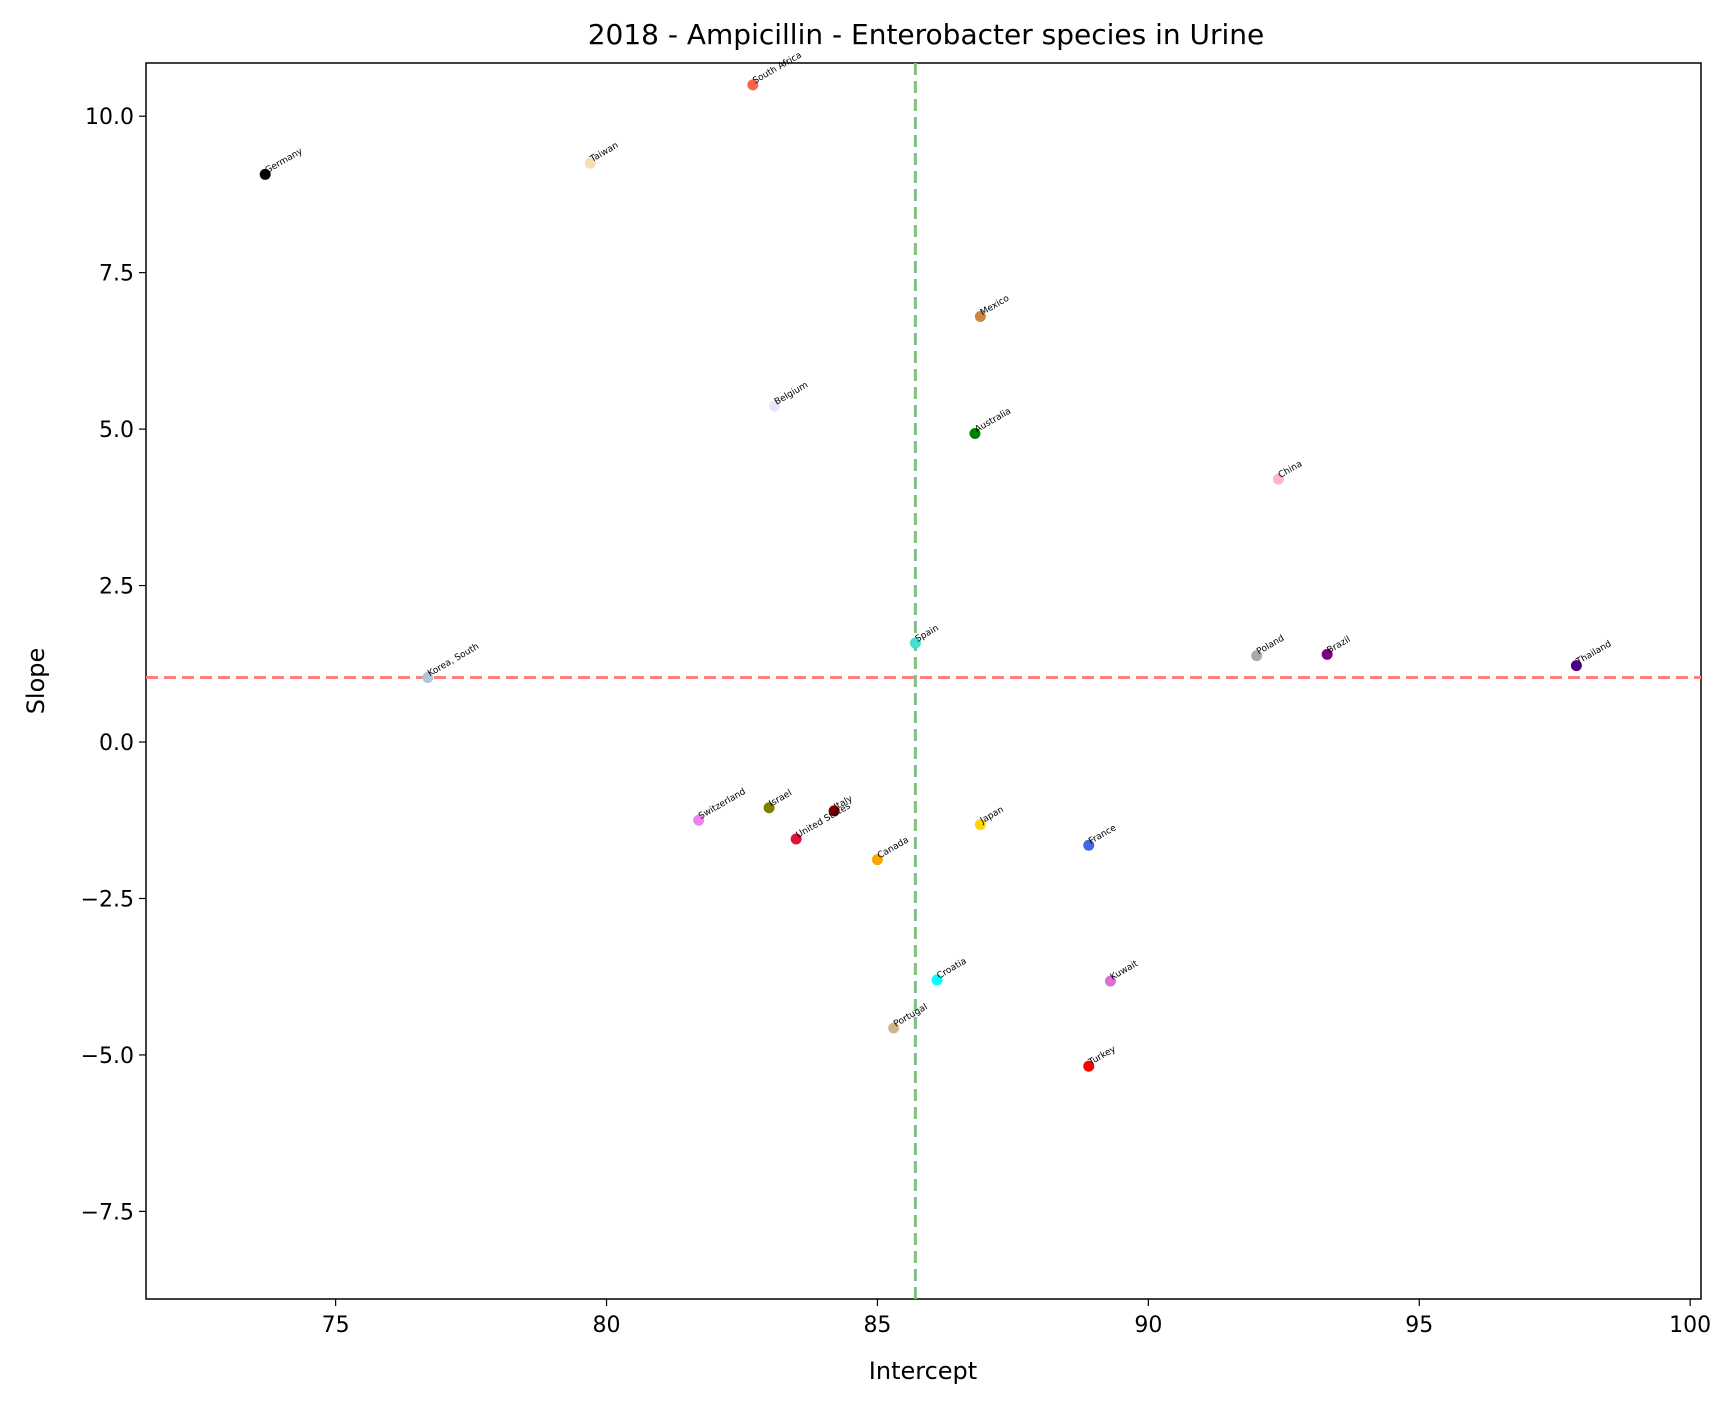  Describe the element at coordinates (722, 804) in the screenshot. I see `point-label: Switzerland` at that location.